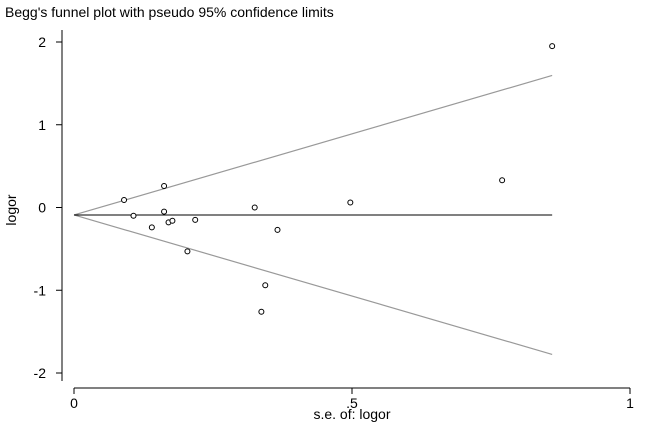 Image resolution: width=650 pixels, height=430 pixels. I want to click on y-axis-label: logor, so click(11, 209).